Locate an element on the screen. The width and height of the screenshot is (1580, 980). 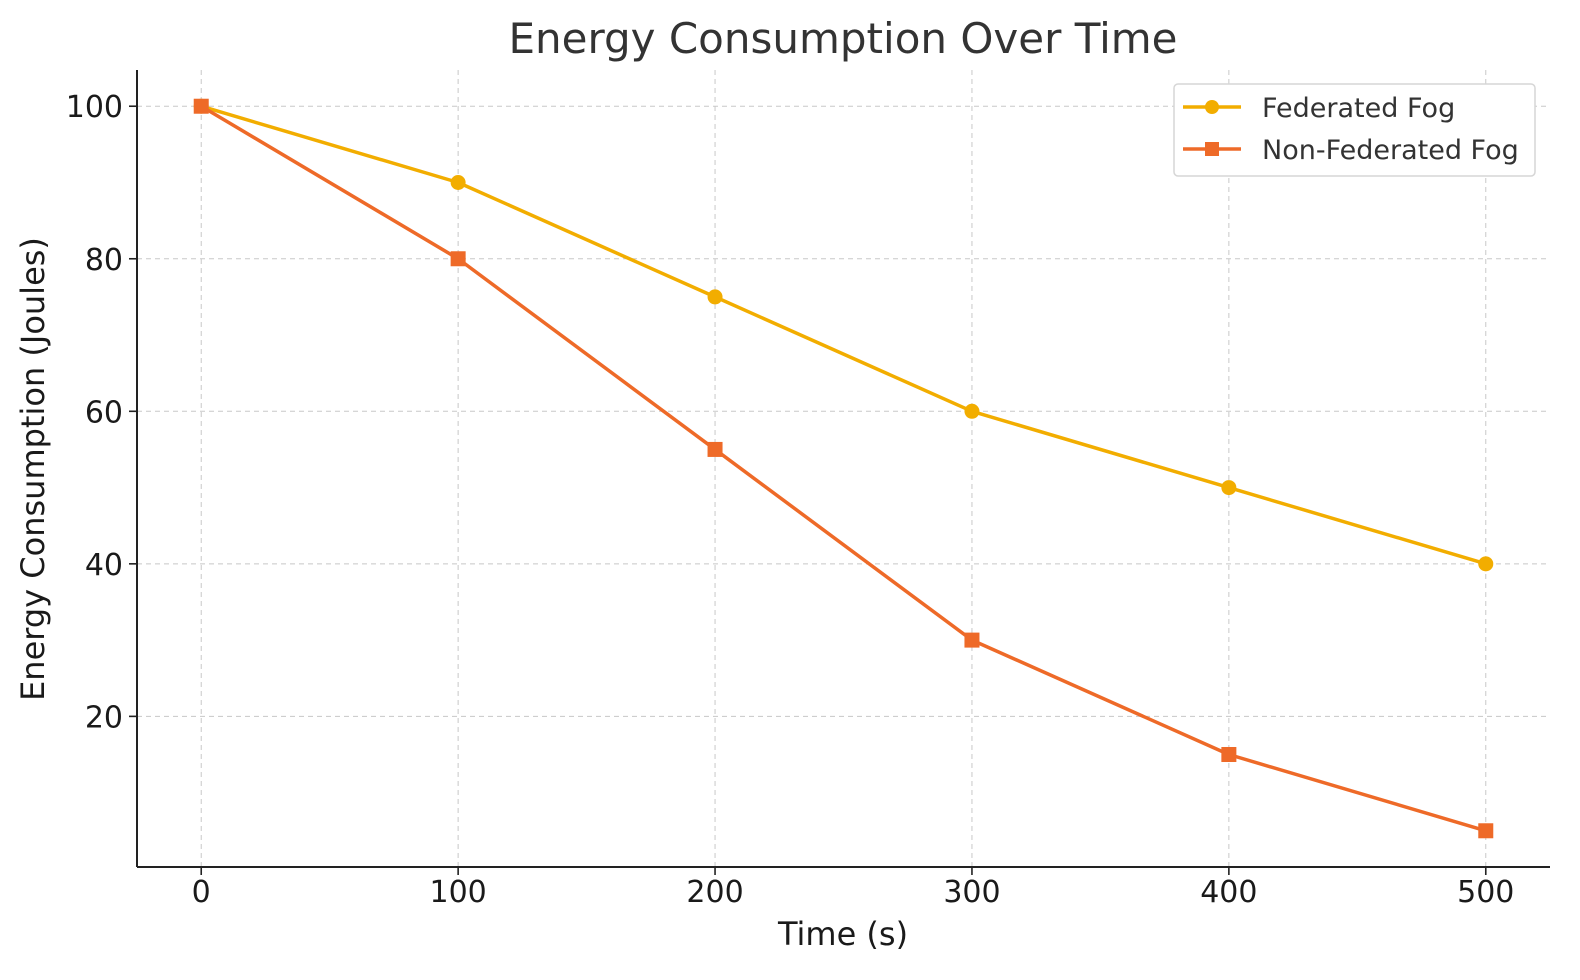
x-tick-label: 200 is located at coordinates (714, 892).